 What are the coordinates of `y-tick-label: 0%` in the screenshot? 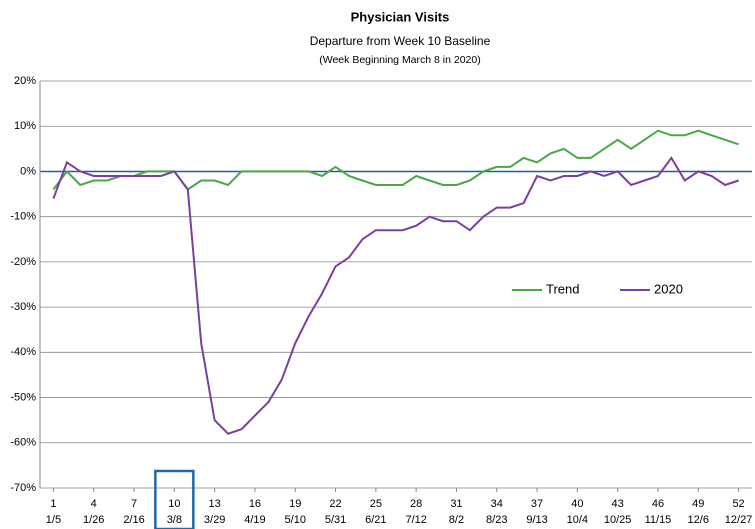 It's located at (28, 171).